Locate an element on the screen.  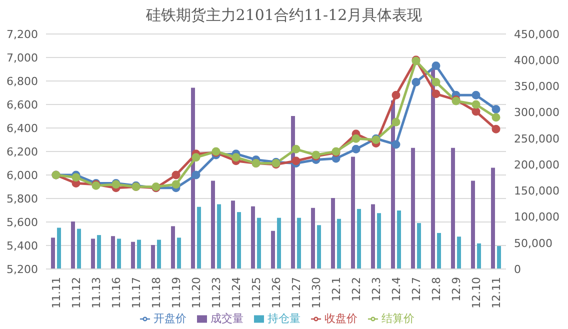
y-tick-label: 6,800 is located at coordinates (22, 81).